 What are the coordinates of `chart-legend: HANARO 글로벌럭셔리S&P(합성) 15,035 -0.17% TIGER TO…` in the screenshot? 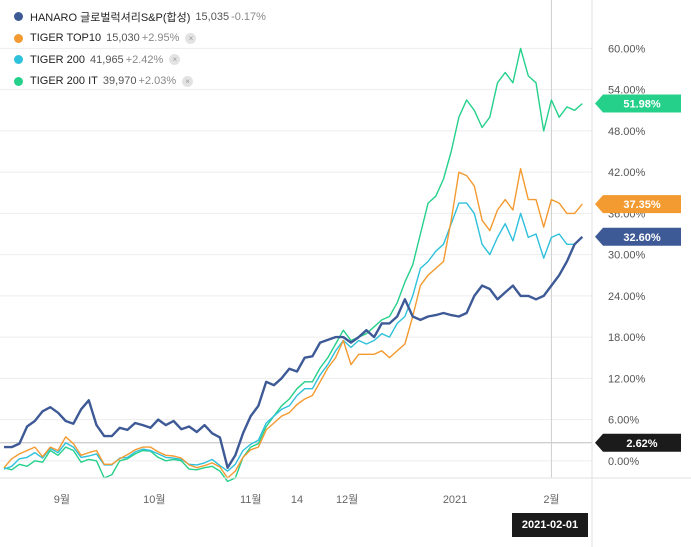 It's located at (140, 49).